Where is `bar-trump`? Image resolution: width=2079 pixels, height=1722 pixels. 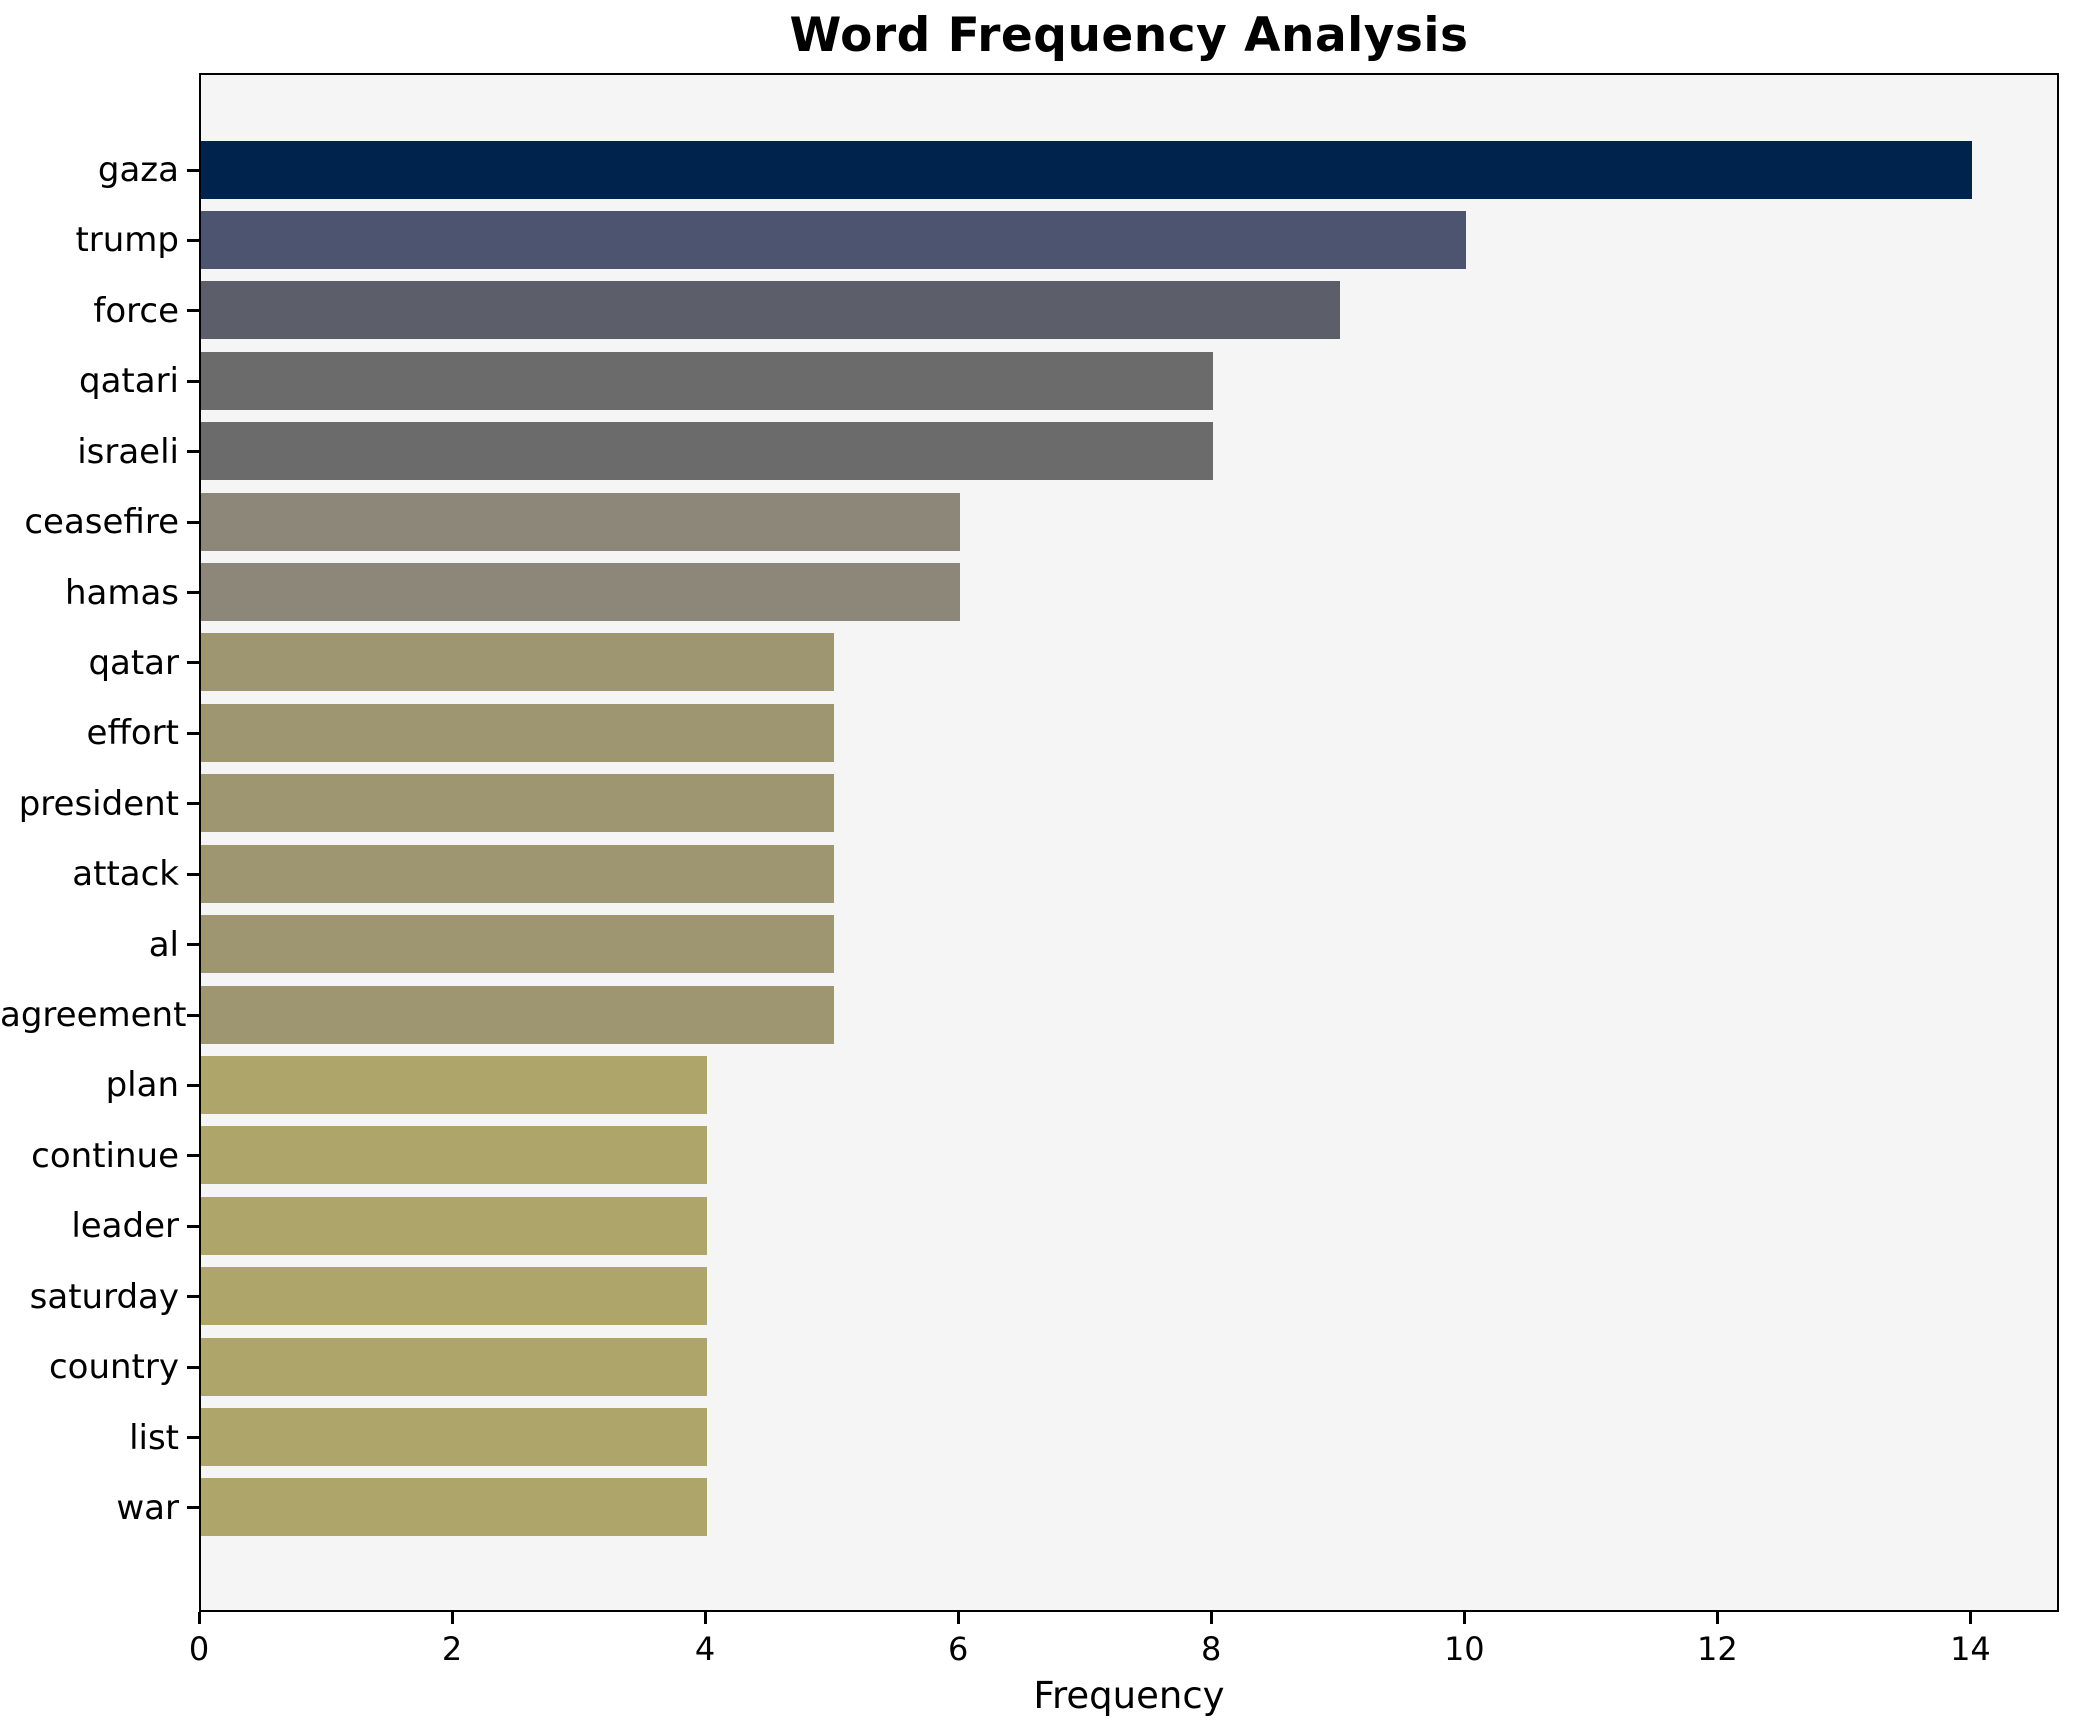 bar-trump is located at coordinates (834, 239).